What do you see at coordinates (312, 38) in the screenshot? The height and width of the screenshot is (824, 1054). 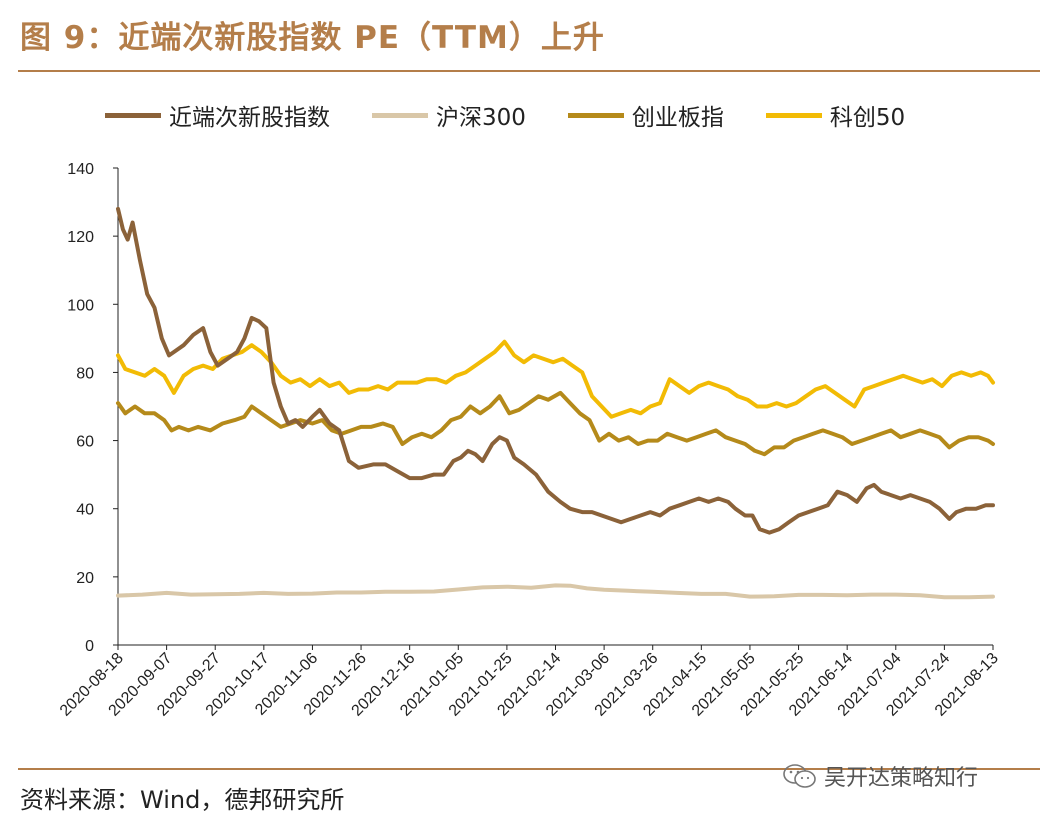 I see `chart-title: 图 9：近端次新股指数 PE（TTM）上升` at bounding box center [312, 38].